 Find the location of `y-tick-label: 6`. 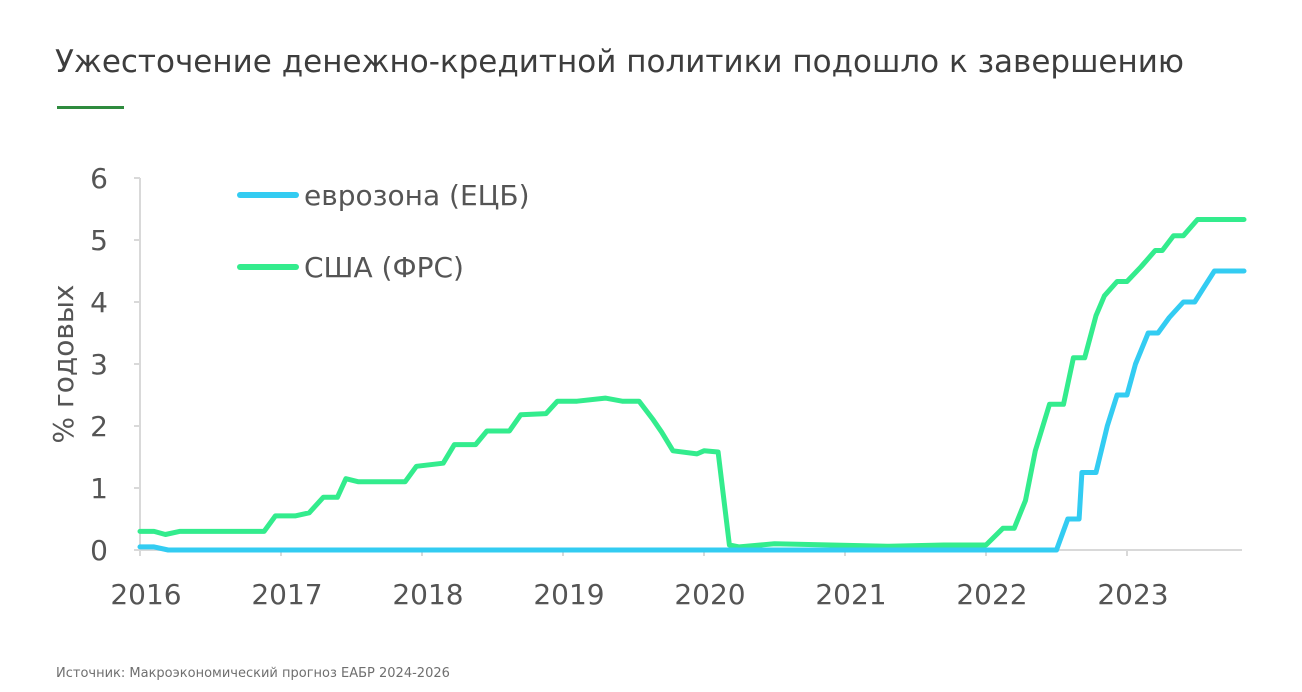

y-tick-label: 6 is located at coordinates (99, 178).